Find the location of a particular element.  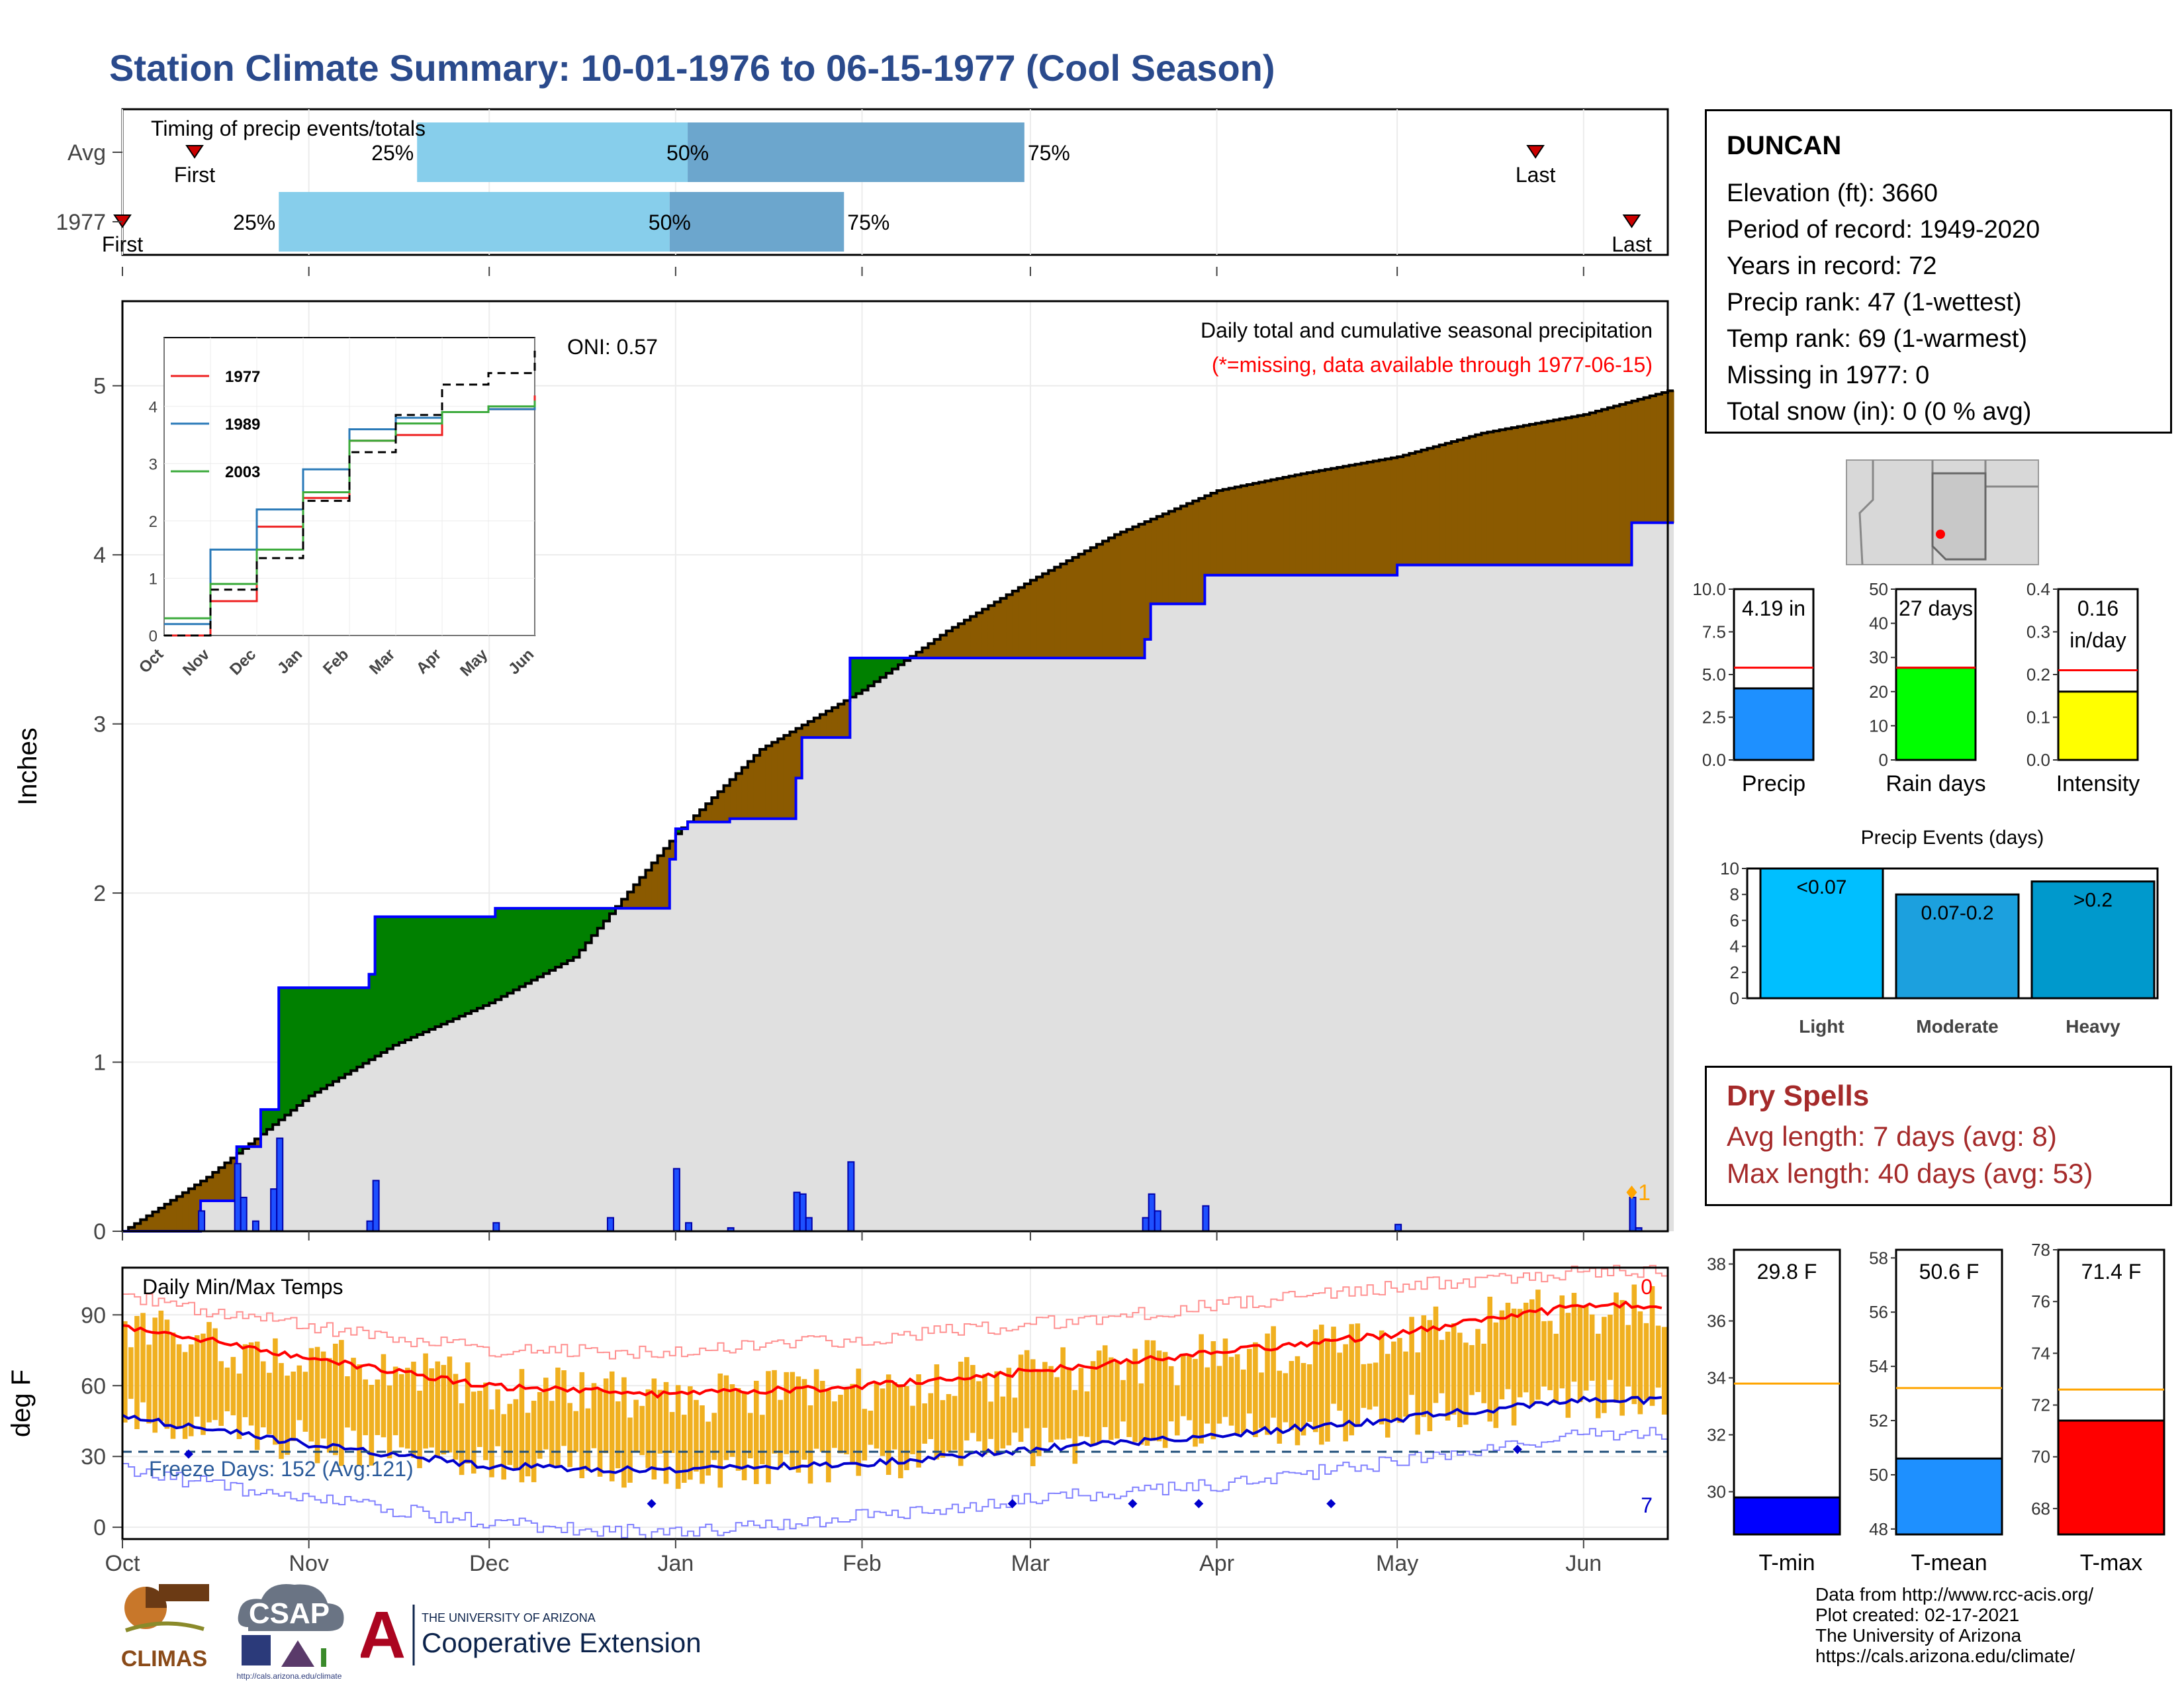

precip-y-tick-label: 0 is located at coordinates (100, 1231).